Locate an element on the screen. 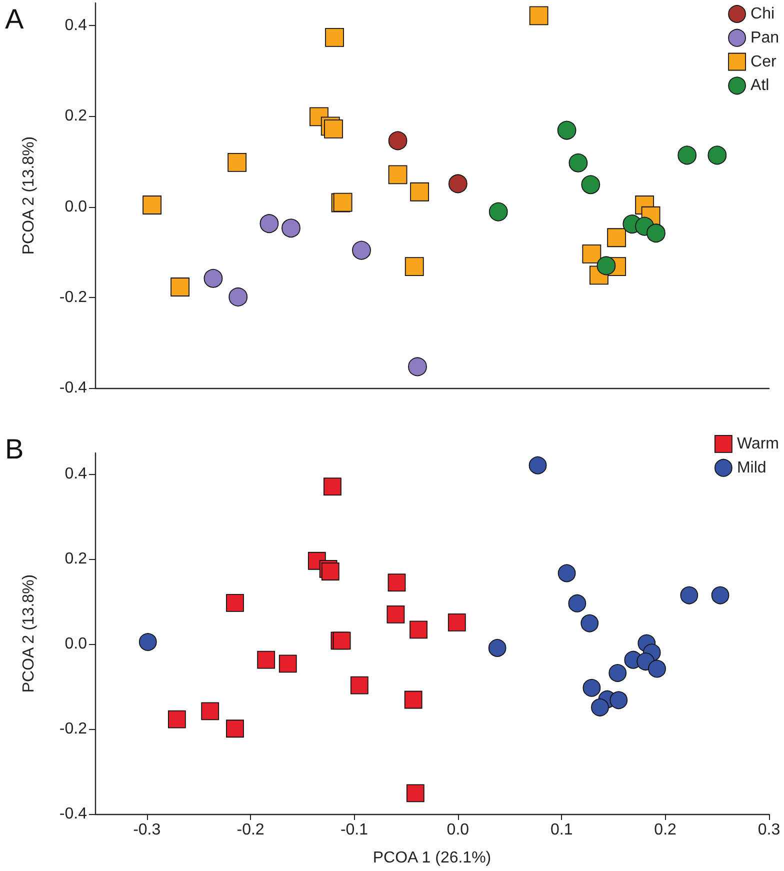 This screenshot has width=784, height=871. legend-label: Warm is located at coordinates (757, 443).